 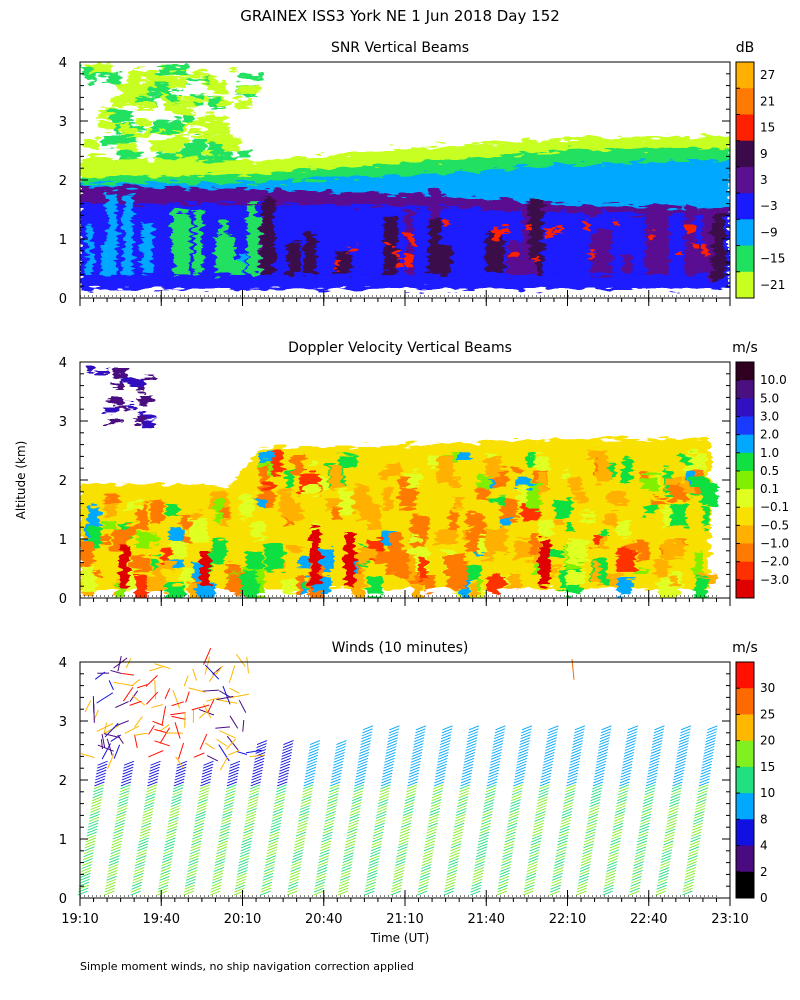 I want to click on y-tick-label: 4, so click(x=63, y=363).